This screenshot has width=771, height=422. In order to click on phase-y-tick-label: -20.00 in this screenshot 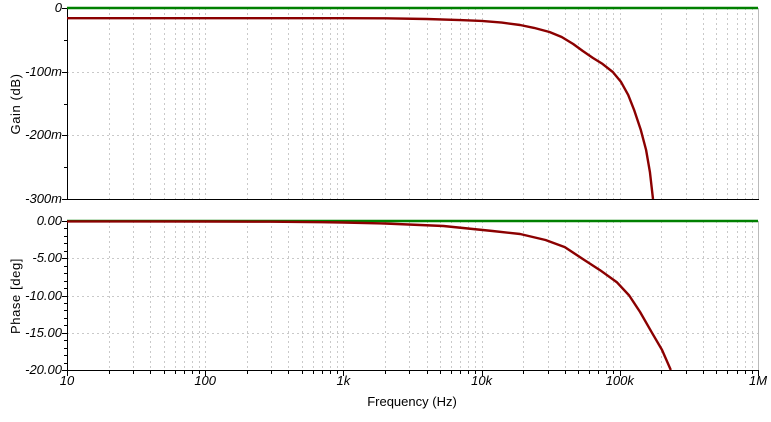, I will do `click(43, 369)`.